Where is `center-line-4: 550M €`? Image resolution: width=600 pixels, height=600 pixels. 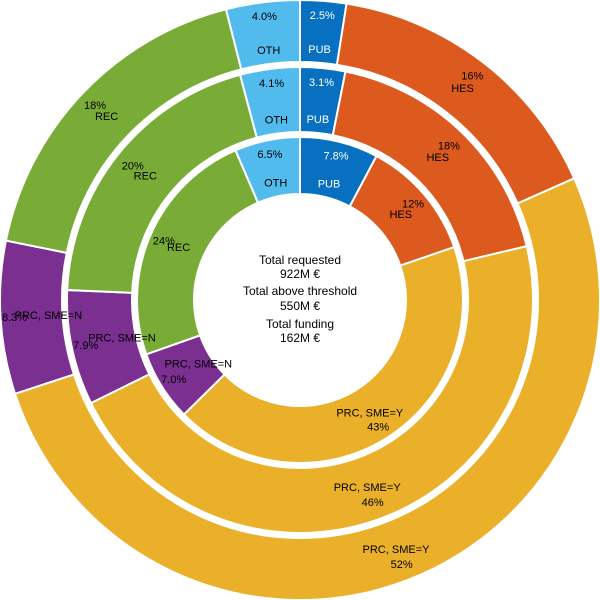
center-line-4: 550M € is located at coordinates (300, 306).